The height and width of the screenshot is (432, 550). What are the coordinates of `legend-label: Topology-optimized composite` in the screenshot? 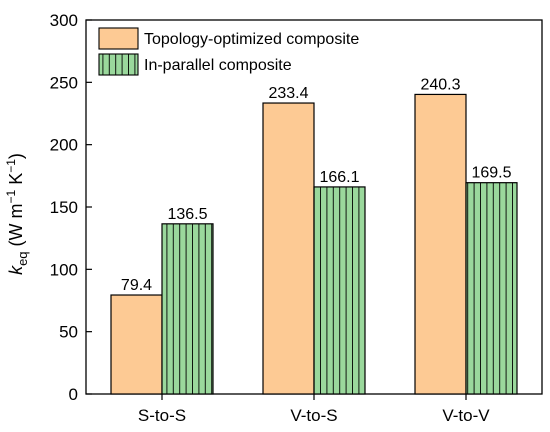 It's located at (251, 39).